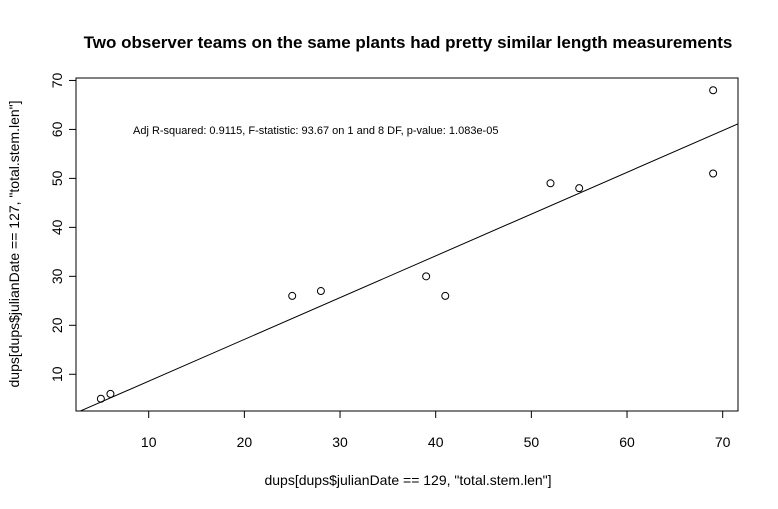  Describe the element at coordinates (57, 374) in the screenshot. I see `y-tick-label: 10` at that location.